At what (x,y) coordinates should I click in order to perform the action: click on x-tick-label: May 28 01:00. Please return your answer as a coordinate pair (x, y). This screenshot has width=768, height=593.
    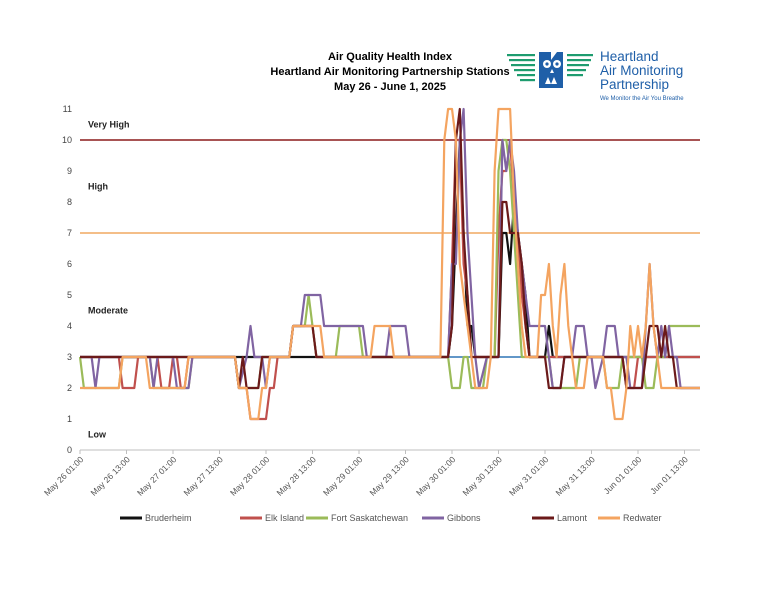
    Looking at the image, I should click on (250, 476).